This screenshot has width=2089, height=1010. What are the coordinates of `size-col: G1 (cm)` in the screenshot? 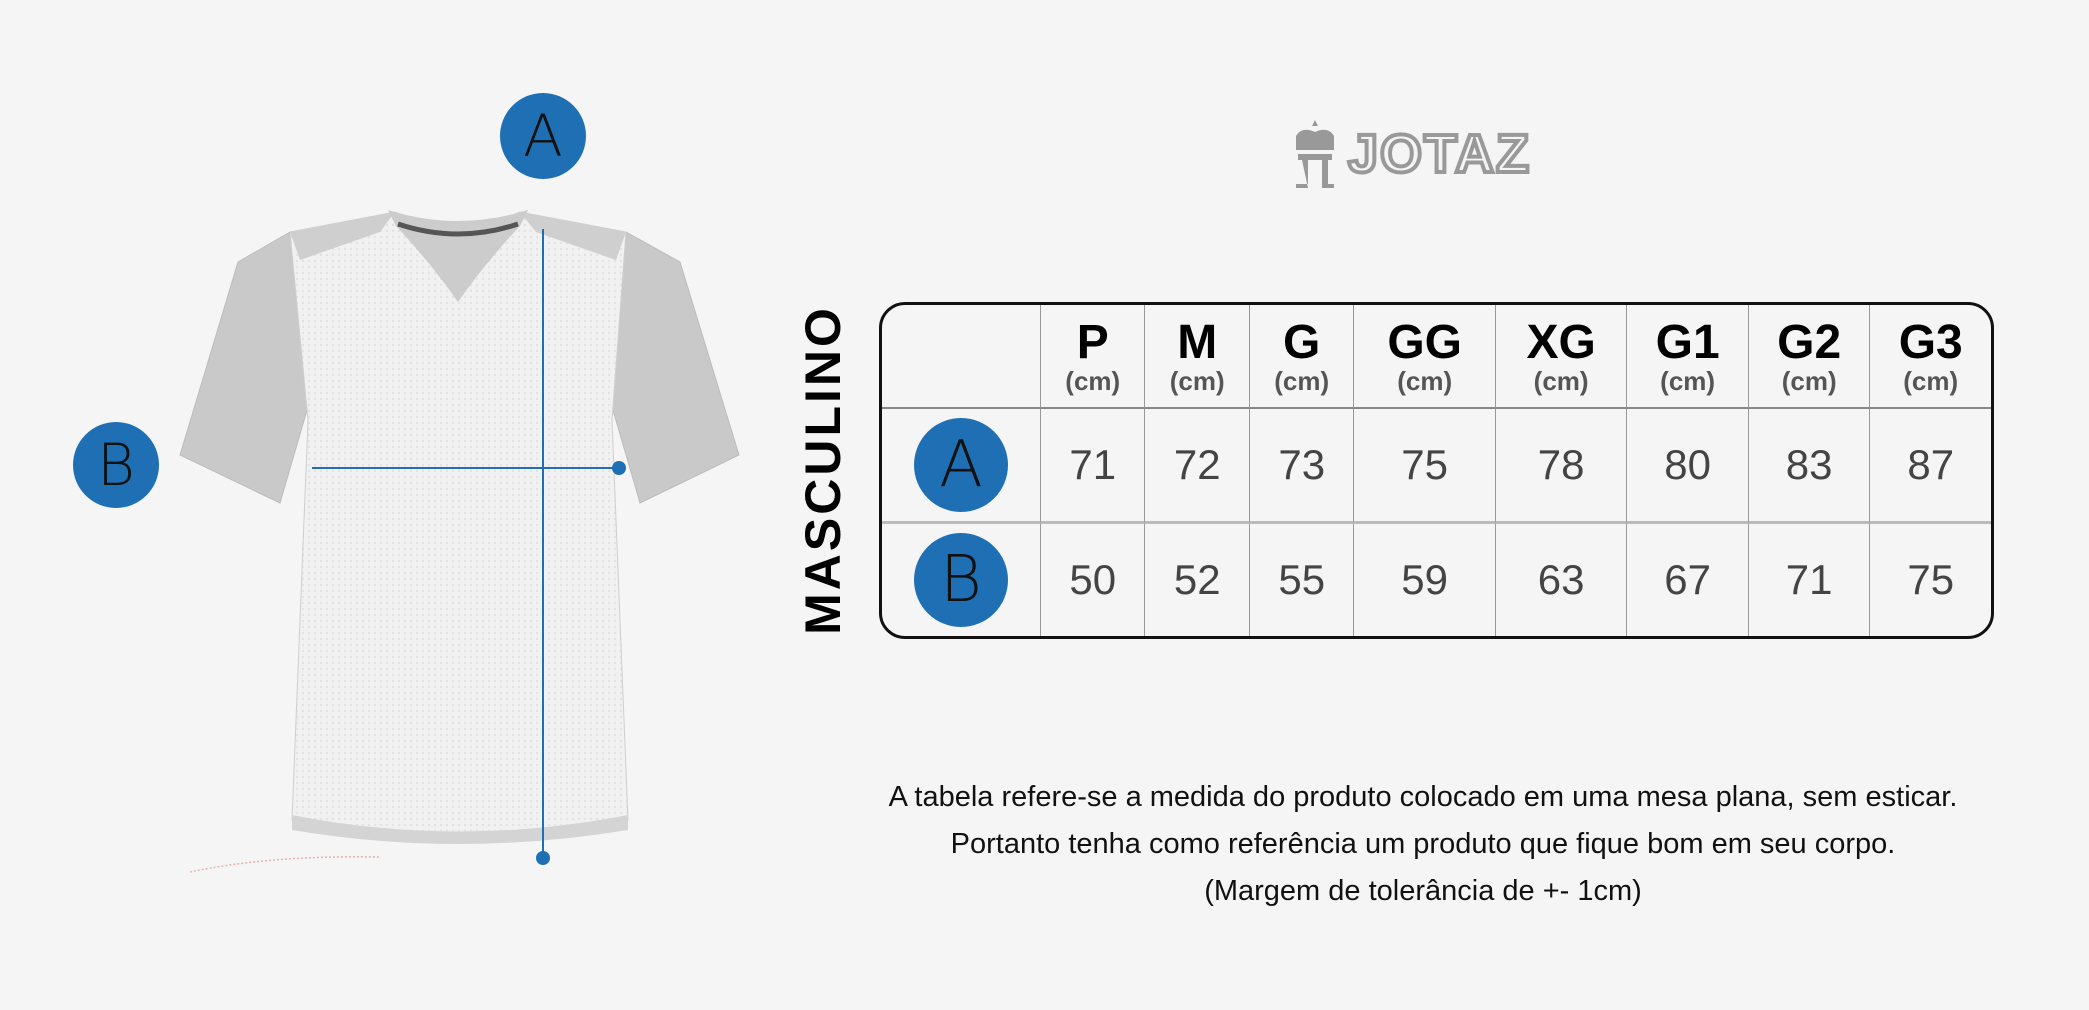 It's located at (1687, 357).